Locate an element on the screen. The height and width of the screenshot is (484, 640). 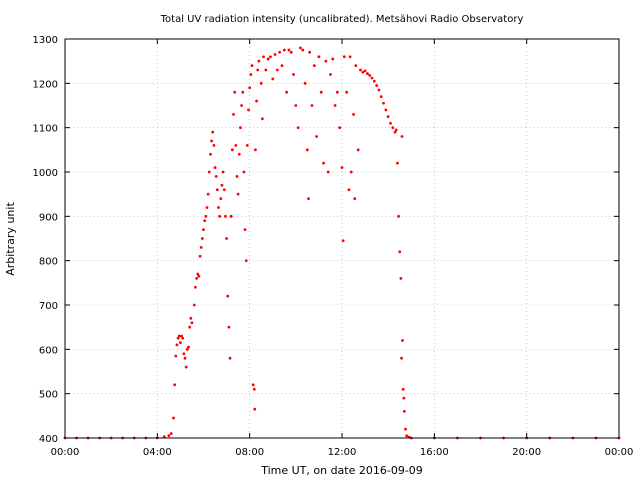
y-tick-label: 600 is located at coordinates (48, 350).